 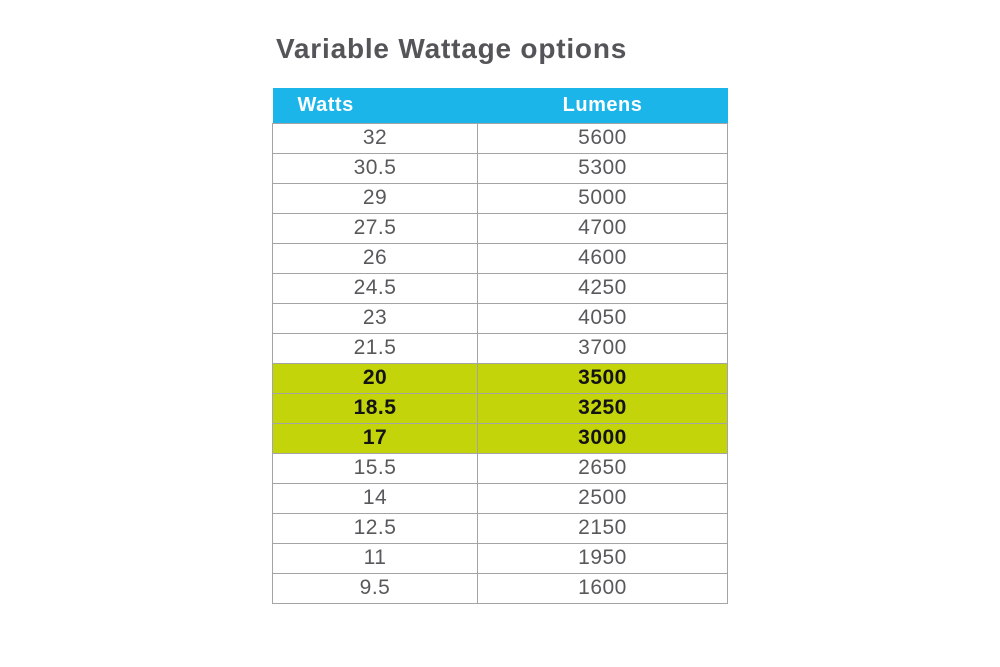 I want to click on table-row: 14 2500, so click(x=500, y=498).